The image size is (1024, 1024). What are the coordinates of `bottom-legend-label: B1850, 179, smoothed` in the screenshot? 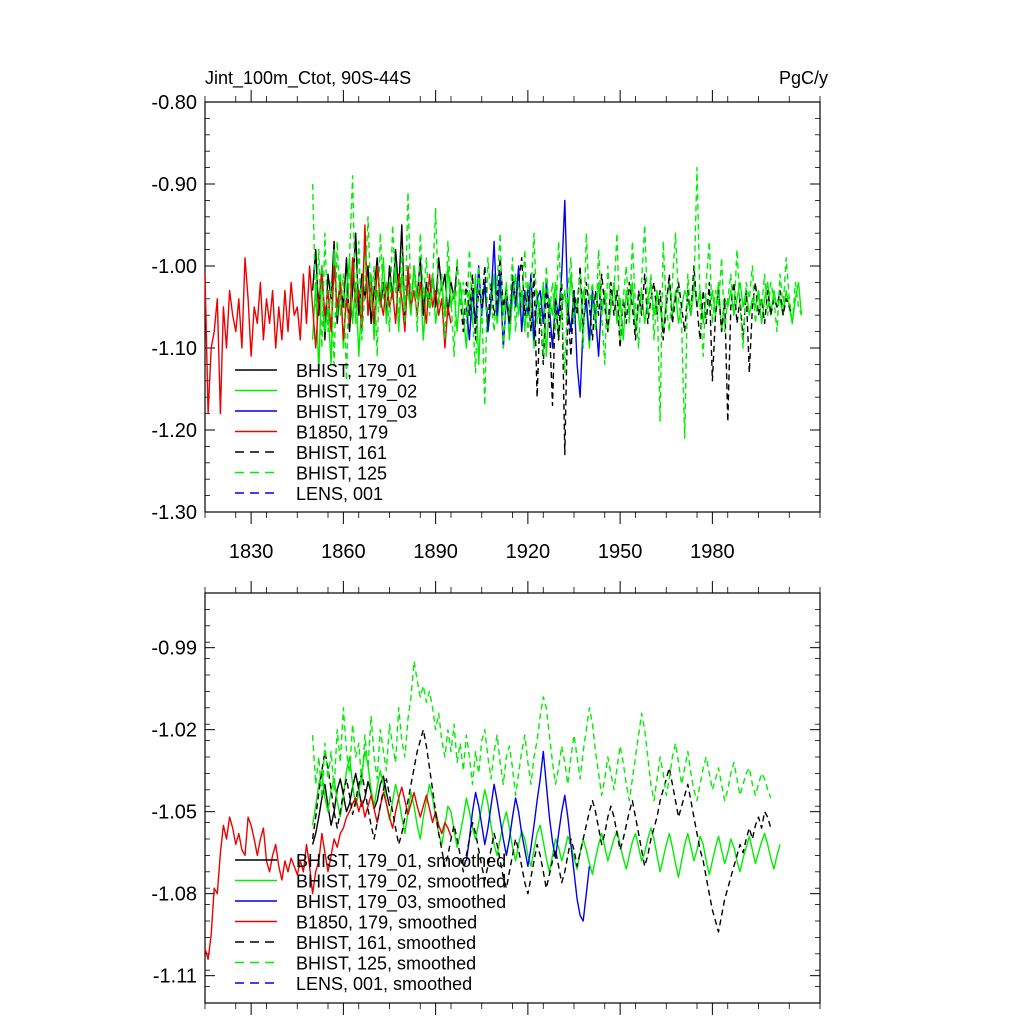 It's located at (386, 923).